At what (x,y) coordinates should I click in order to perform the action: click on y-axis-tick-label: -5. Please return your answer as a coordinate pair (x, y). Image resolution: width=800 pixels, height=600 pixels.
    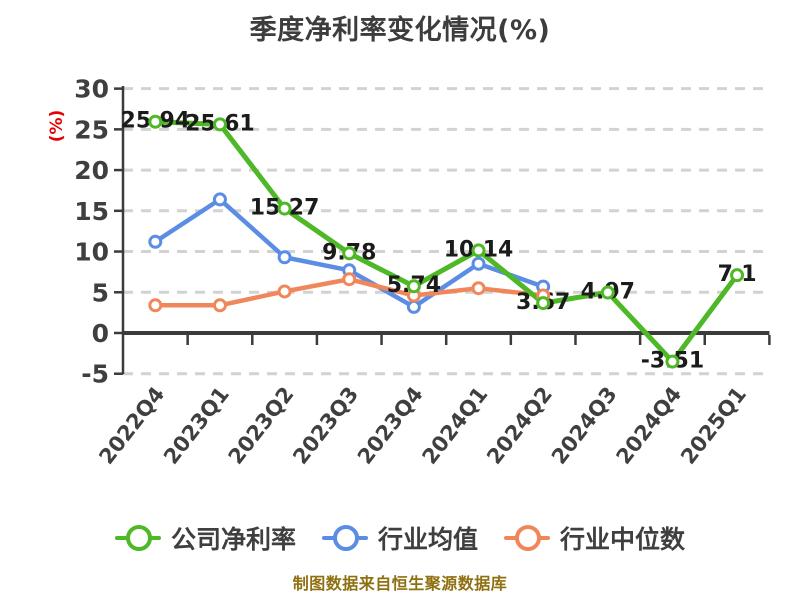
    Looking at the image, I should click on (95, 374).